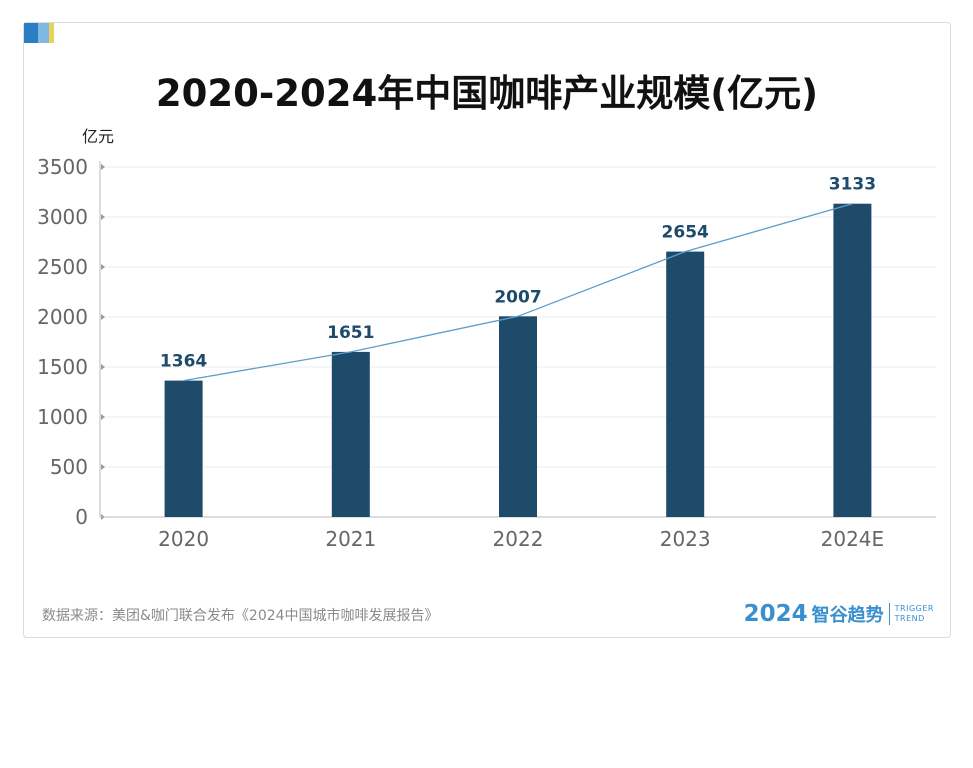 The image size is (973, 768). I want to click on y-tick-label: 0, so click(81, 517).